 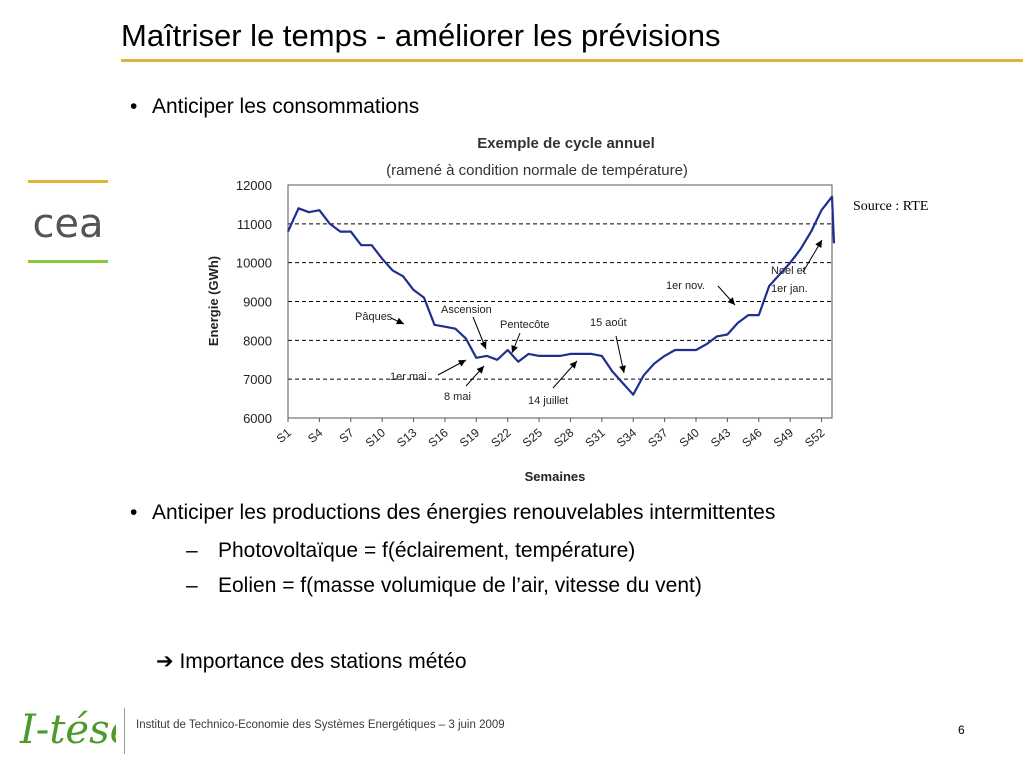 What do you see at coordinates (525, 325) in the screenshot?
I see `annotation-label: Pentecôte` at bounding box center [525, 325].